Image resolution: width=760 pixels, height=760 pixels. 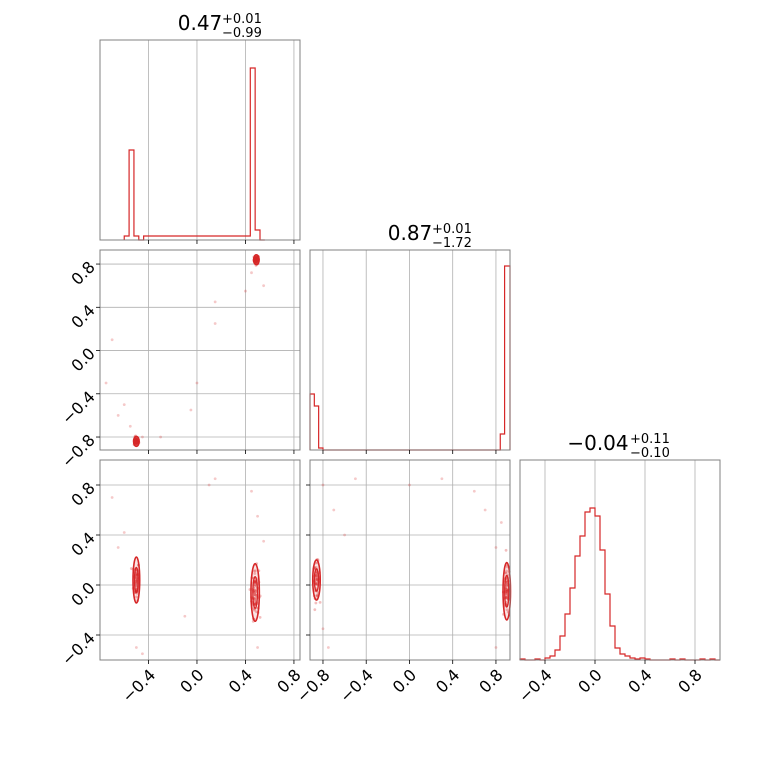 I want to click on panel-r2-c0-cluster-0-contour-outer, so click(x=136, y=580).